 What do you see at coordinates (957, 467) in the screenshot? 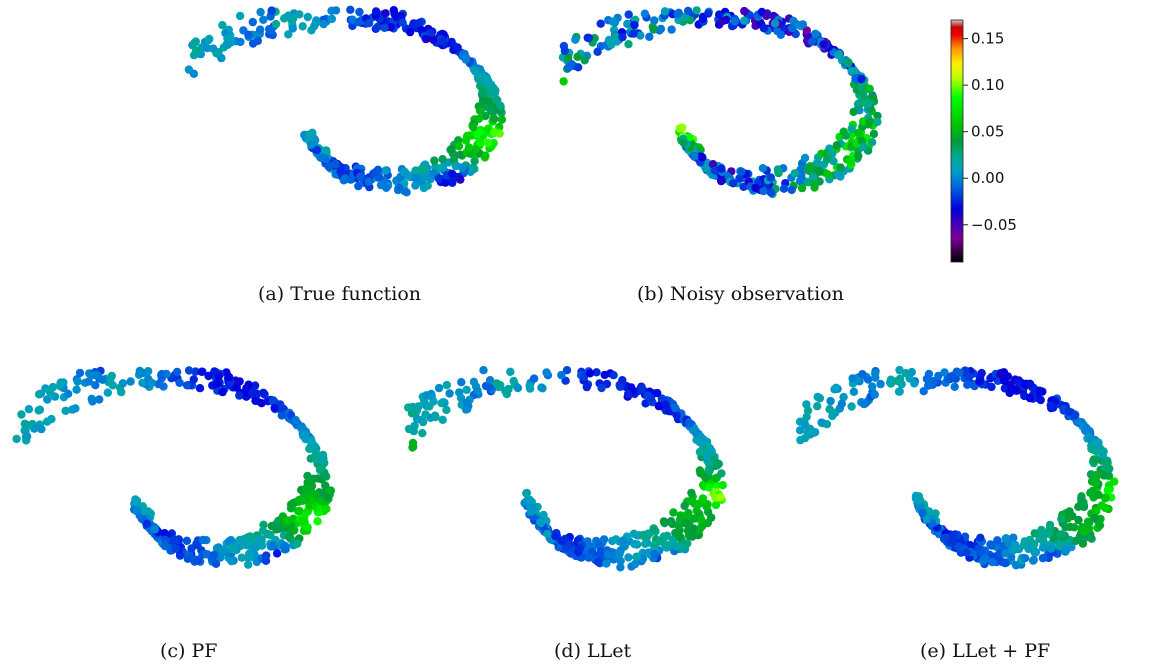
I see `scatter-e` at bounding box center [957, 467].